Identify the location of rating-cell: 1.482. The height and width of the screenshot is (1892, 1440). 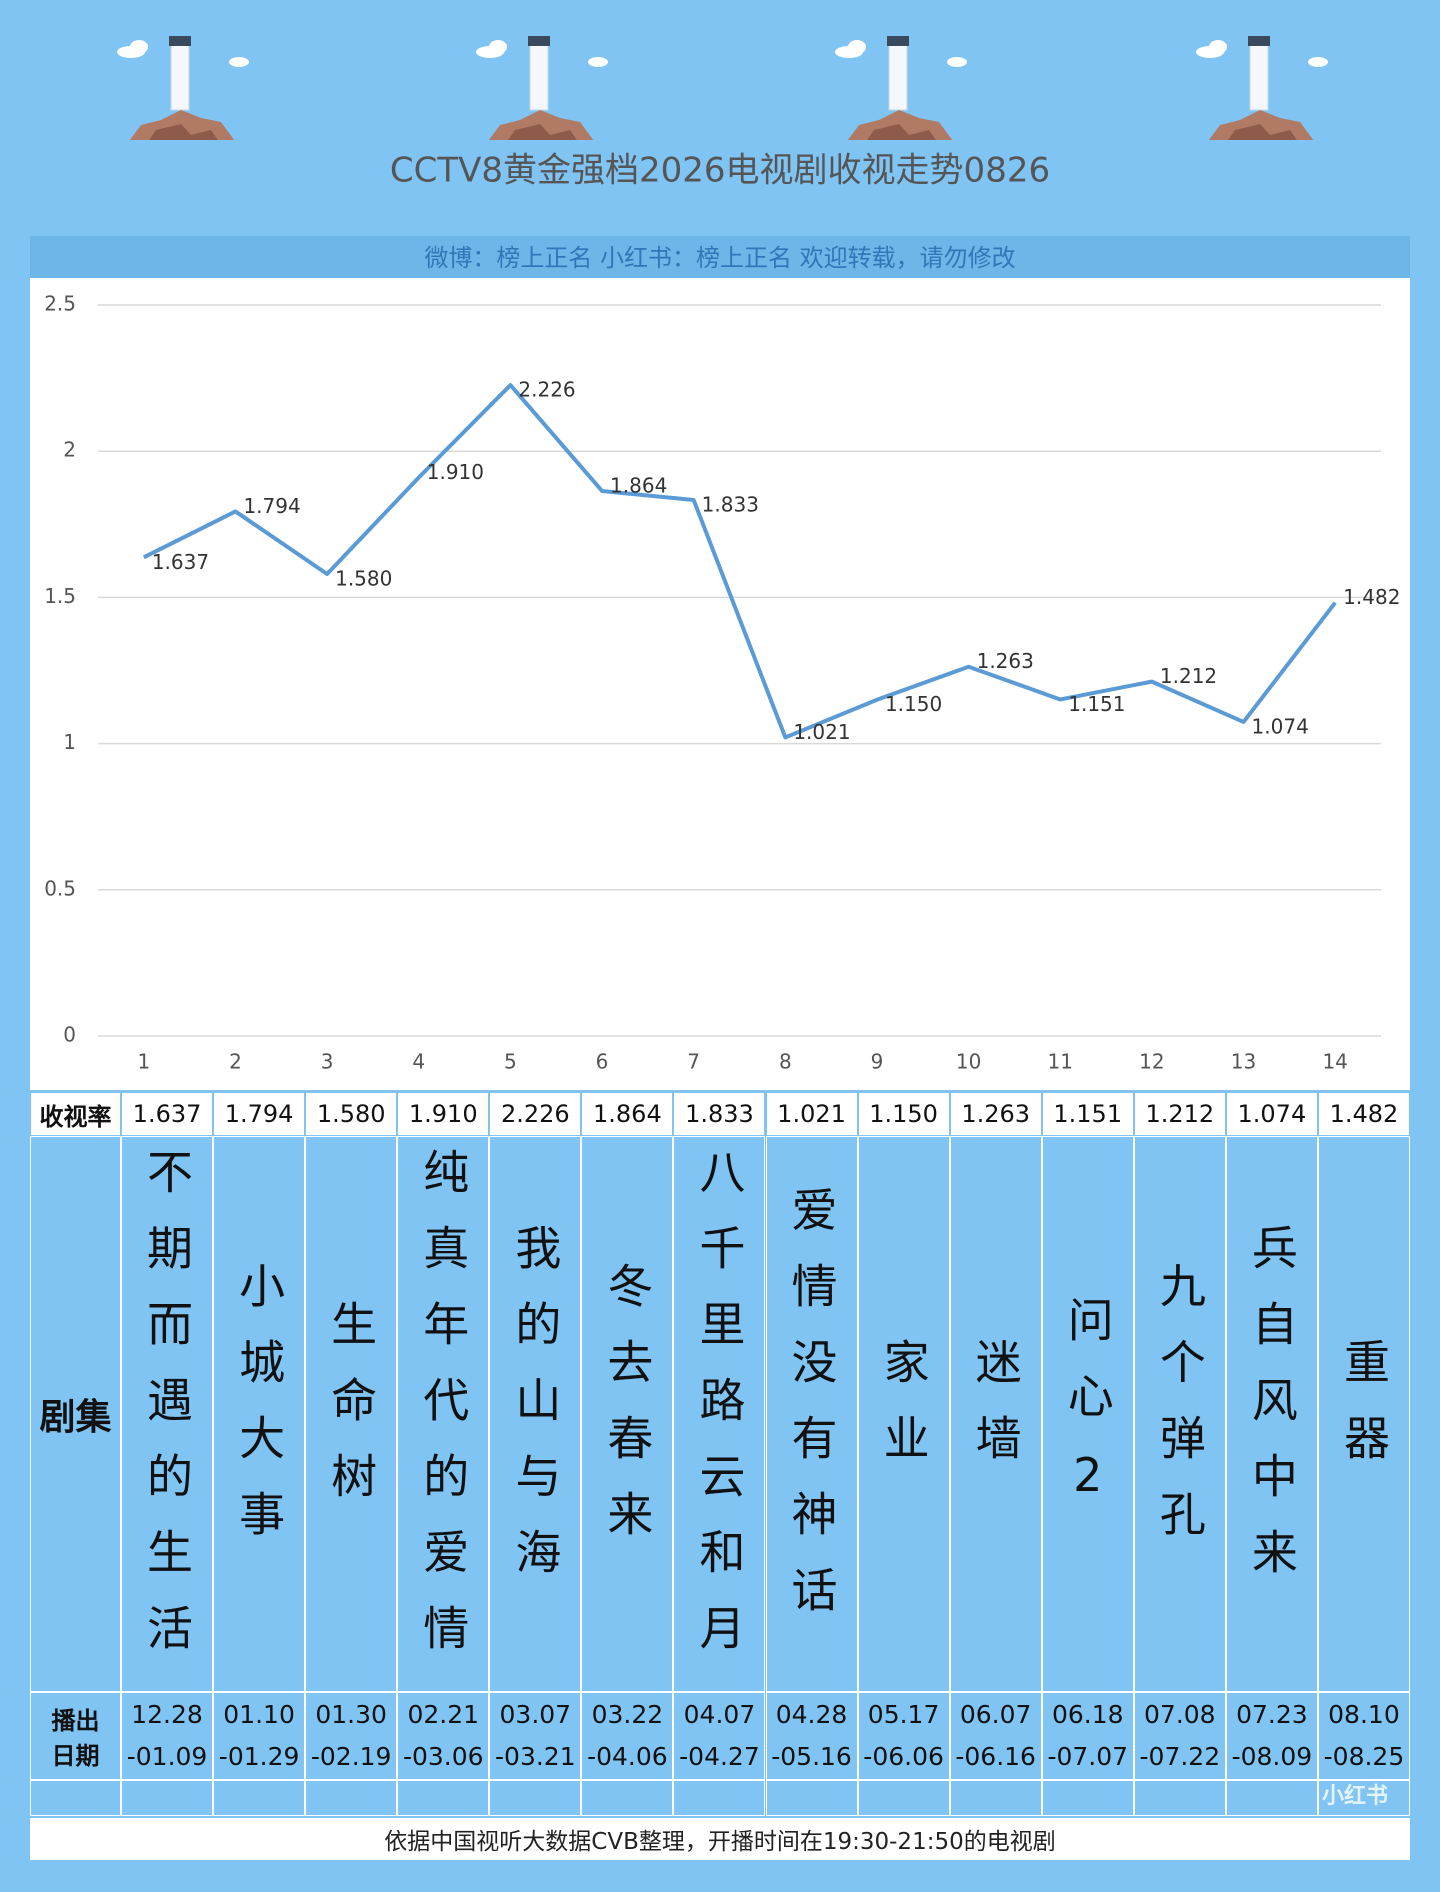
(1363, 1114).